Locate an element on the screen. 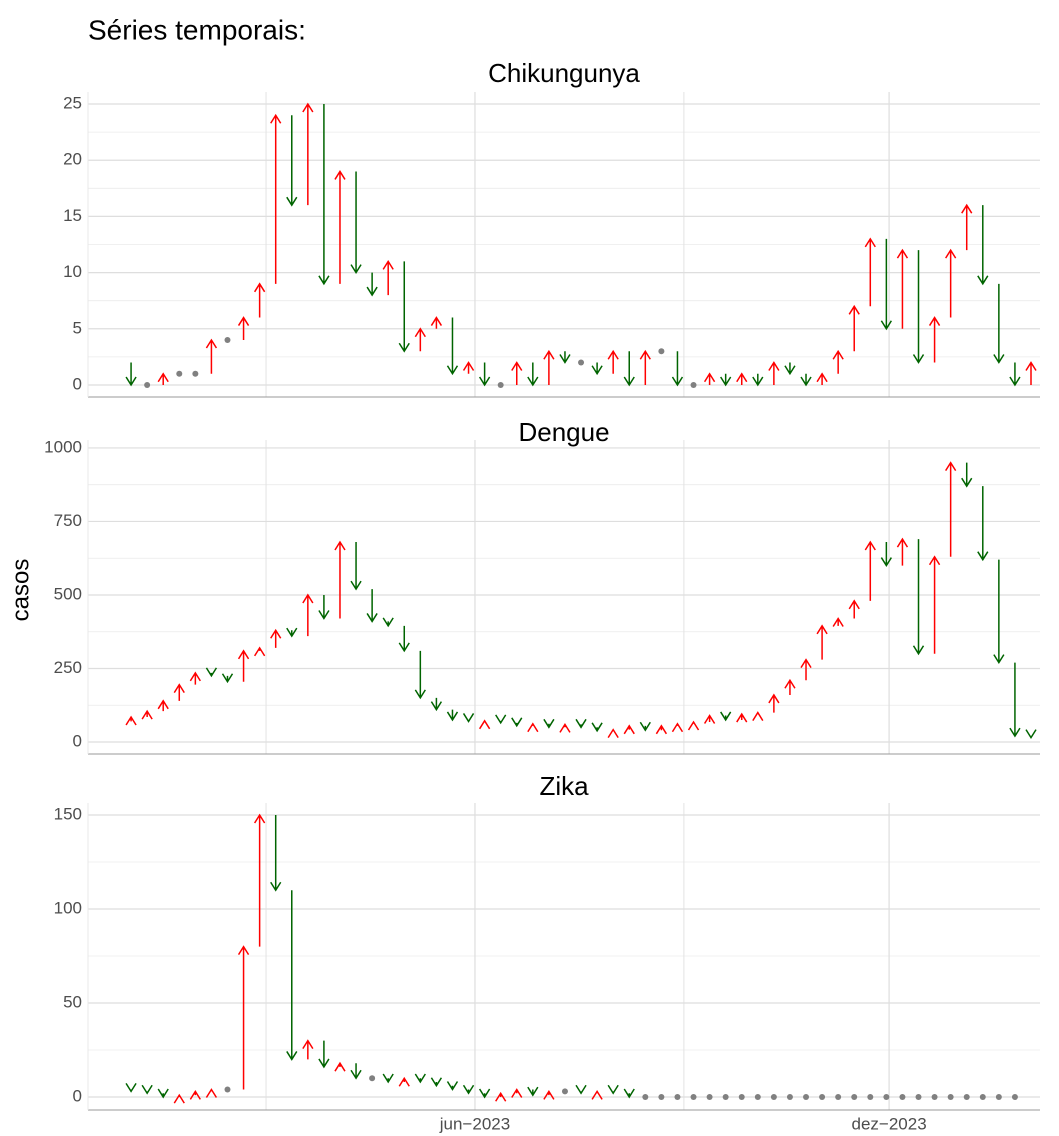  y-tick-label: 5 is located at coordinates (77, 327).